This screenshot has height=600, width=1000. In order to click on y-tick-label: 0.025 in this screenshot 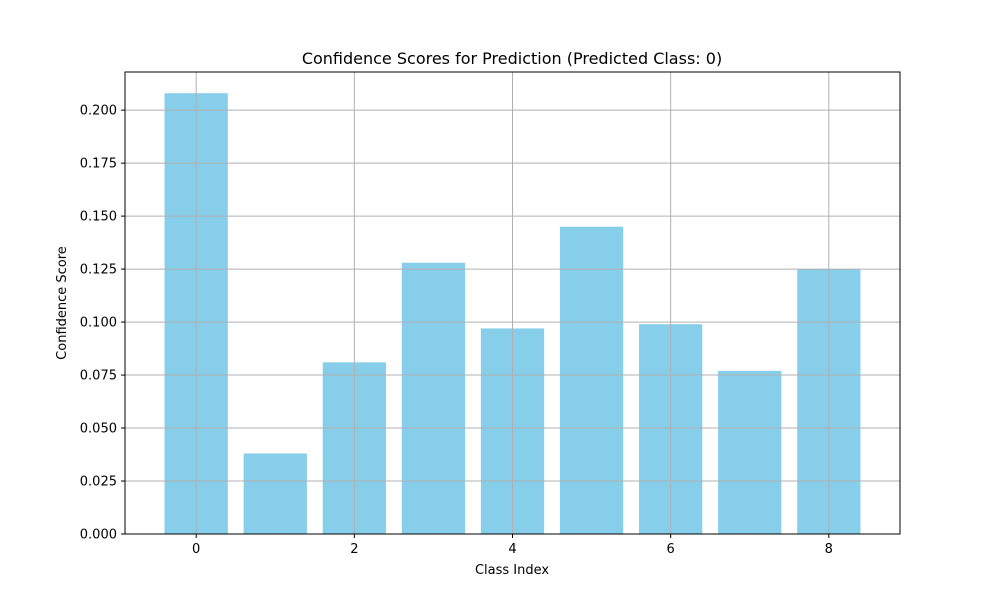, I will do `click(98, 482)`.